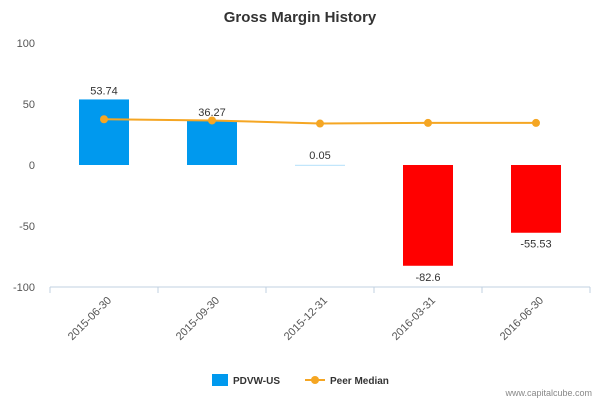 Image resolution: width=600 pixels, height=400 pixels. What do you see at coordinates (104, 91) in the screenshot?
I see `bar-data-label: 53.74` at bounding box center [104, 91].